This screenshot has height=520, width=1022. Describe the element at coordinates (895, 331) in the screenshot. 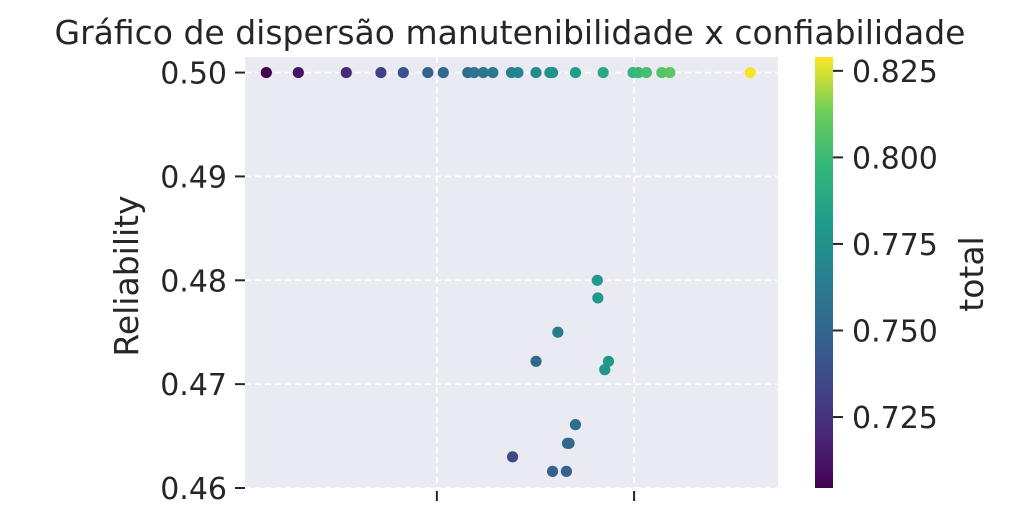

I see `colorbar-tick-label: 0.750` at that location.